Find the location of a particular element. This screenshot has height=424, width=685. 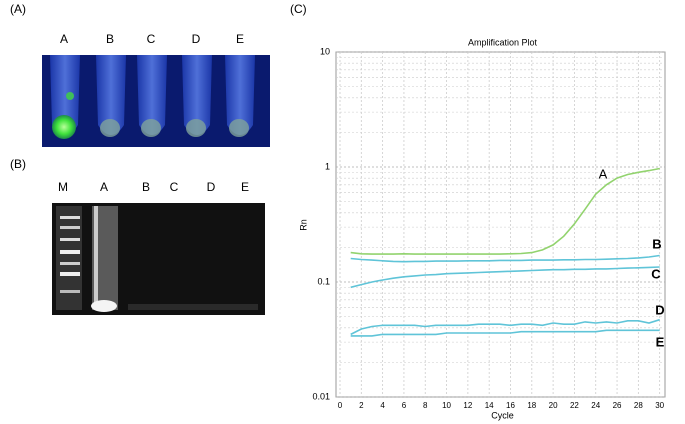

series-label: C is located at coordinates (656, 273).